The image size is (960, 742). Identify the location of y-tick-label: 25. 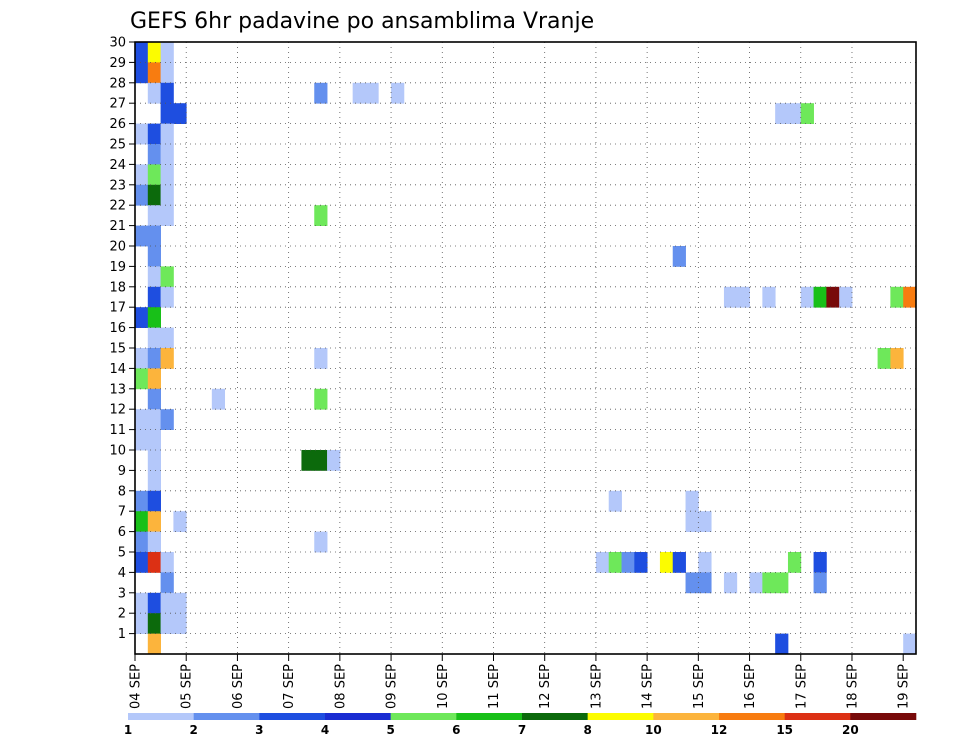
(117, 145).